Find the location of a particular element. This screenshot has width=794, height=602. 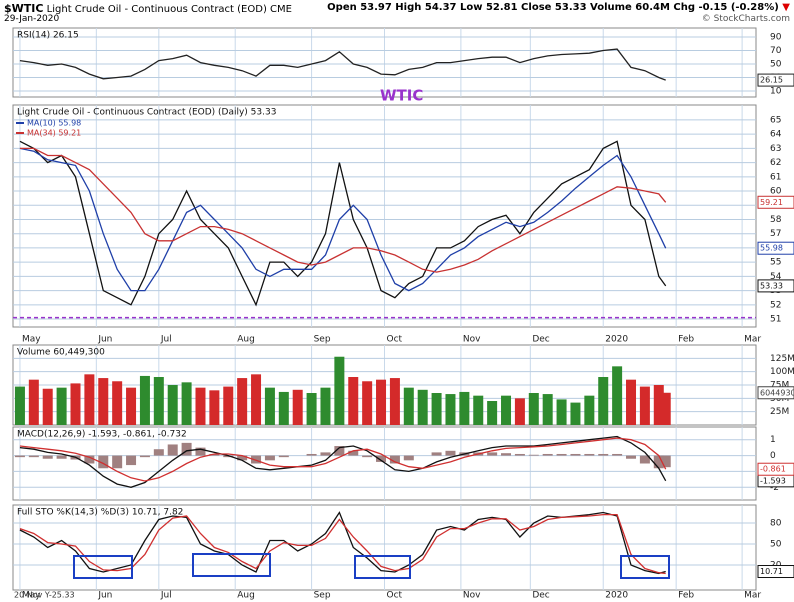

panel-title: Volume 60,449,300 is located at coordinates (61, 353).